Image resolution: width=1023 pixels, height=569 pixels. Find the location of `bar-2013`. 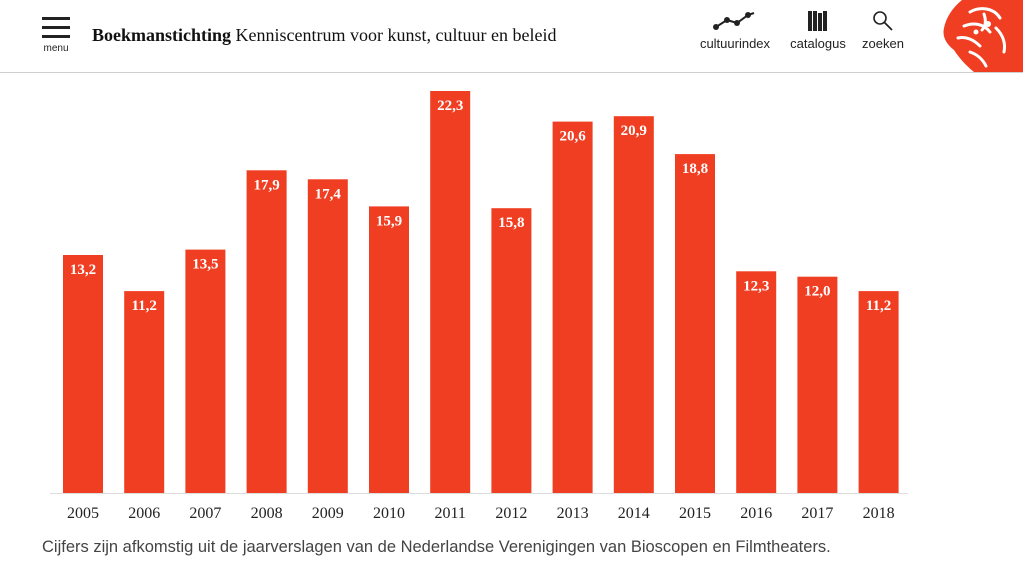

bar-2013 is located at coordinates (572, 307).